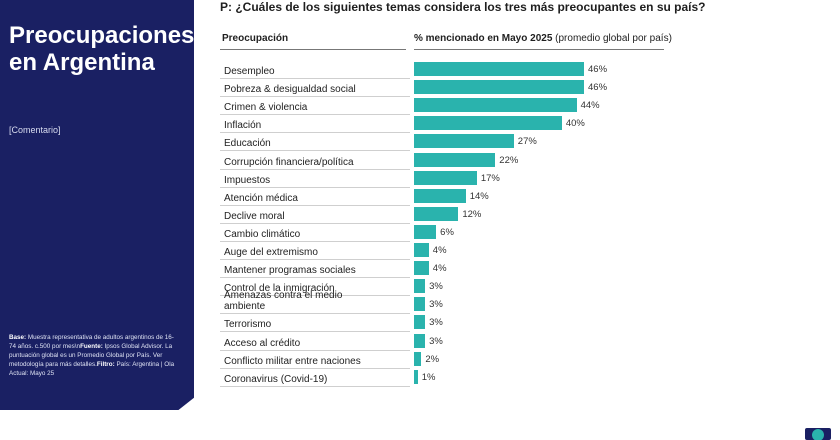  I want to click on column-header-percent-sub: (promedio global por país), so click(612, 38).